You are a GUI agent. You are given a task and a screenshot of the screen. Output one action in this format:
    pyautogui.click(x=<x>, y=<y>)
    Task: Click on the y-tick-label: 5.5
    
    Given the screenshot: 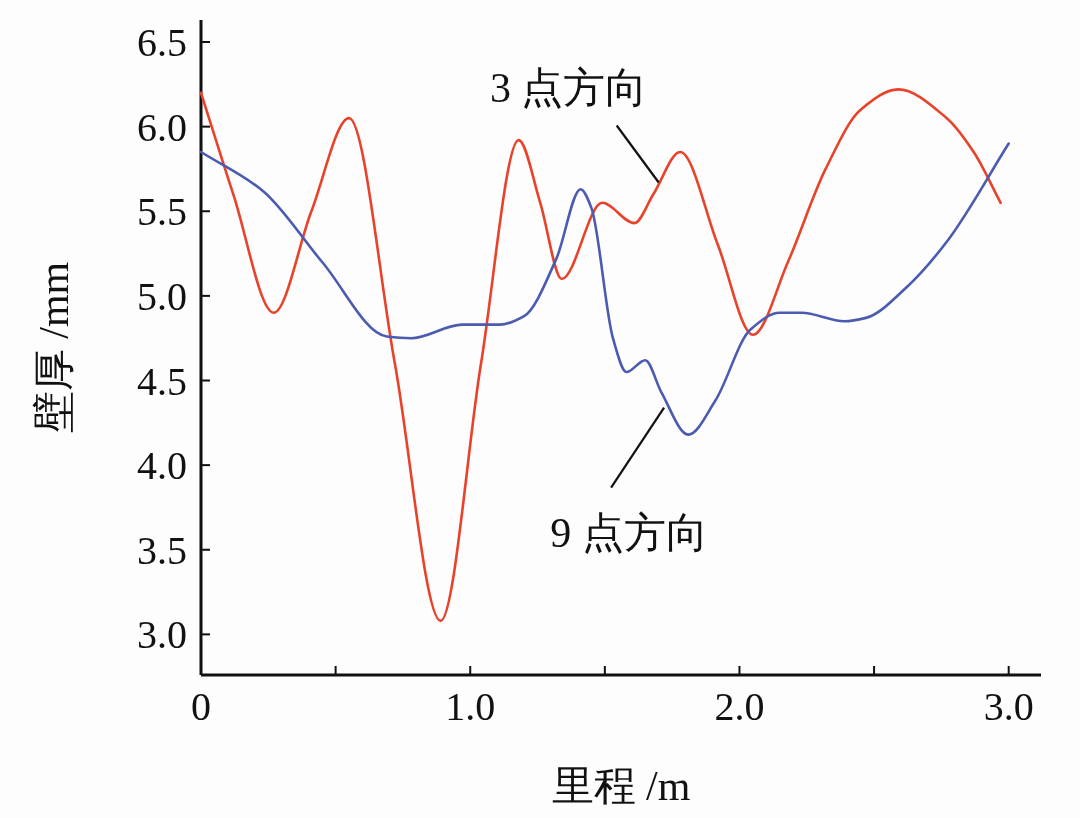 What is the action you would take?
    pyautogui.click(x=162, y=212)
    